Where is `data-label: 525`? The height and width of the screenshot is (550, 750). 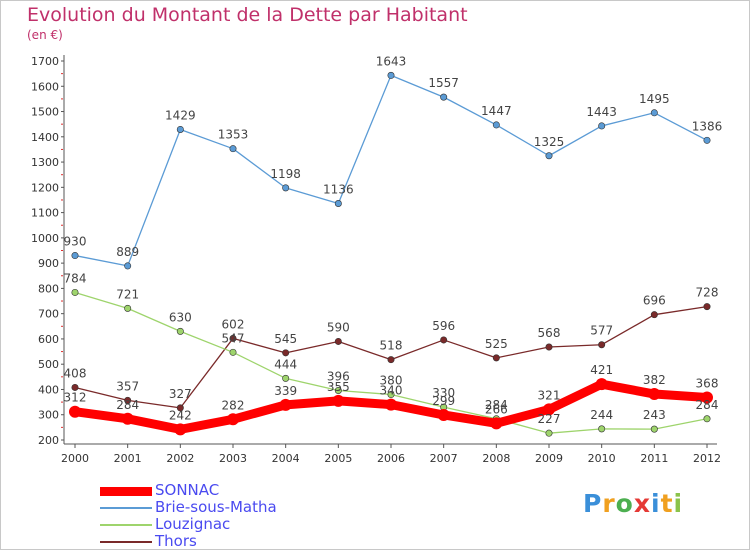
data-label: 525 is located at coordinates (496, 344).